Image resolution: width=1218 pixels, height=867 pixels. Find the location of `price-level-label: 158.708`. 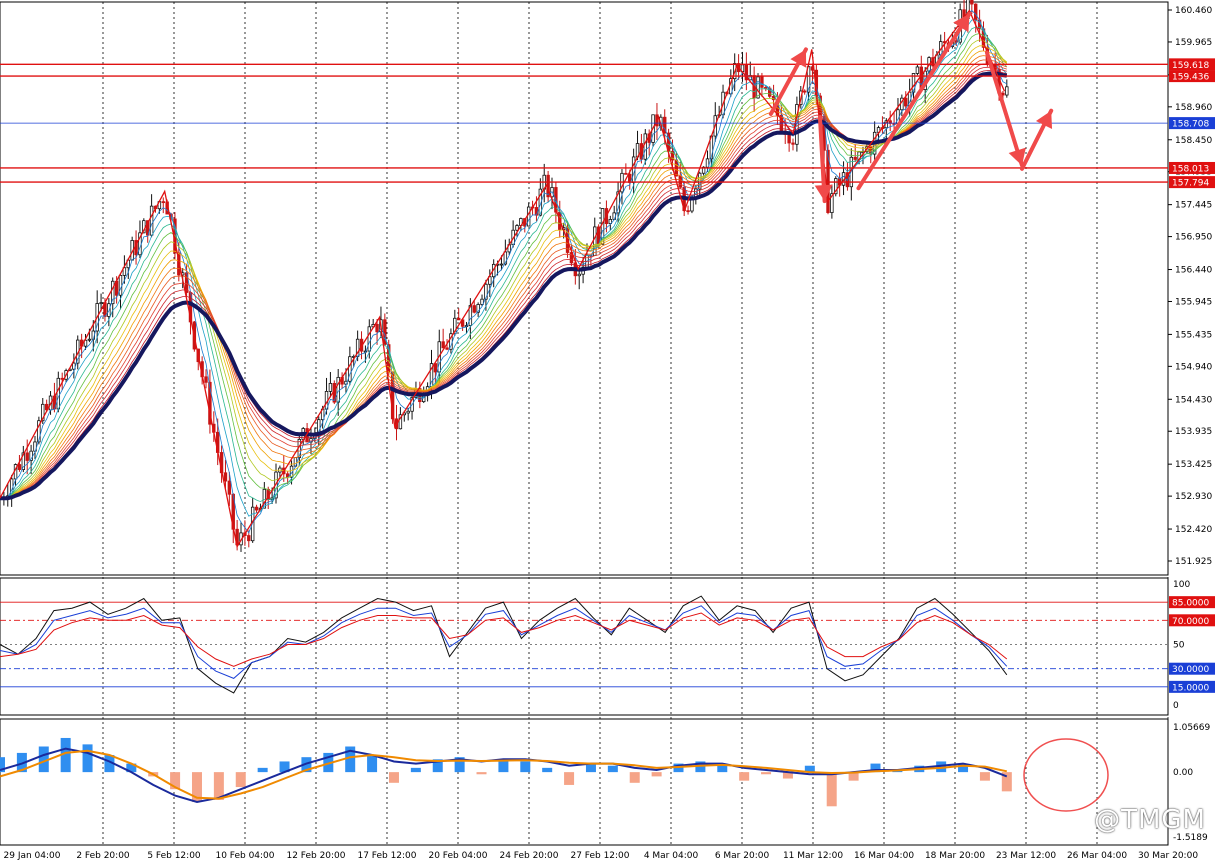

price-level-label: 158.708 is located at coordinates (1190, 125).